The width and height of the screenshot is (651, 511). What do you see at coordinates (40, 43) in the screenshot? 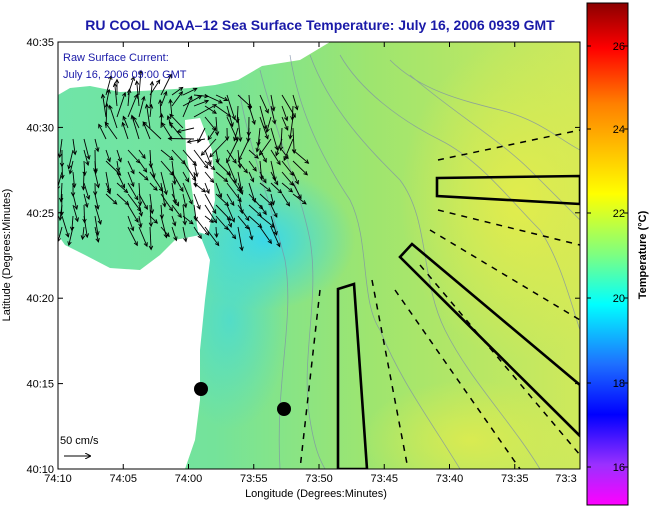
I see `y-tick-label: 40:35` at bounding box center [40, 43].